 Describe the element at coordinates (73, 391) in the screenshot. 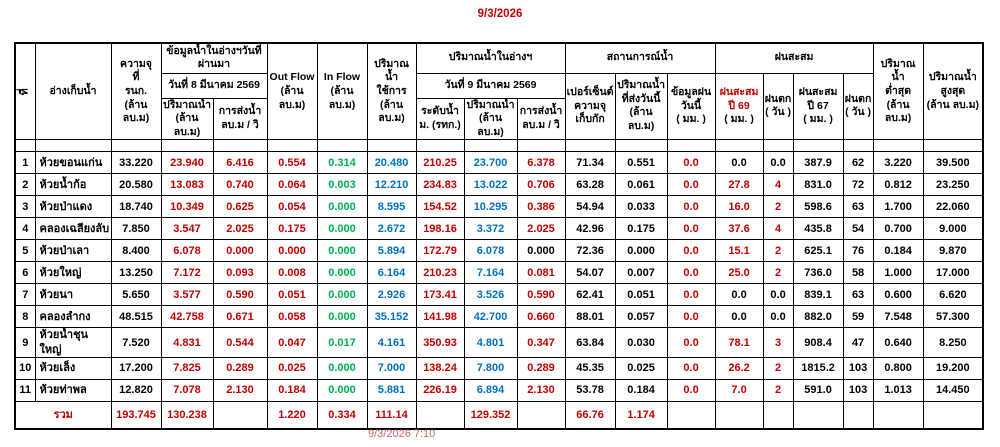

I see `reservoir-name-cell: ห้วยท่าพล` at that location.